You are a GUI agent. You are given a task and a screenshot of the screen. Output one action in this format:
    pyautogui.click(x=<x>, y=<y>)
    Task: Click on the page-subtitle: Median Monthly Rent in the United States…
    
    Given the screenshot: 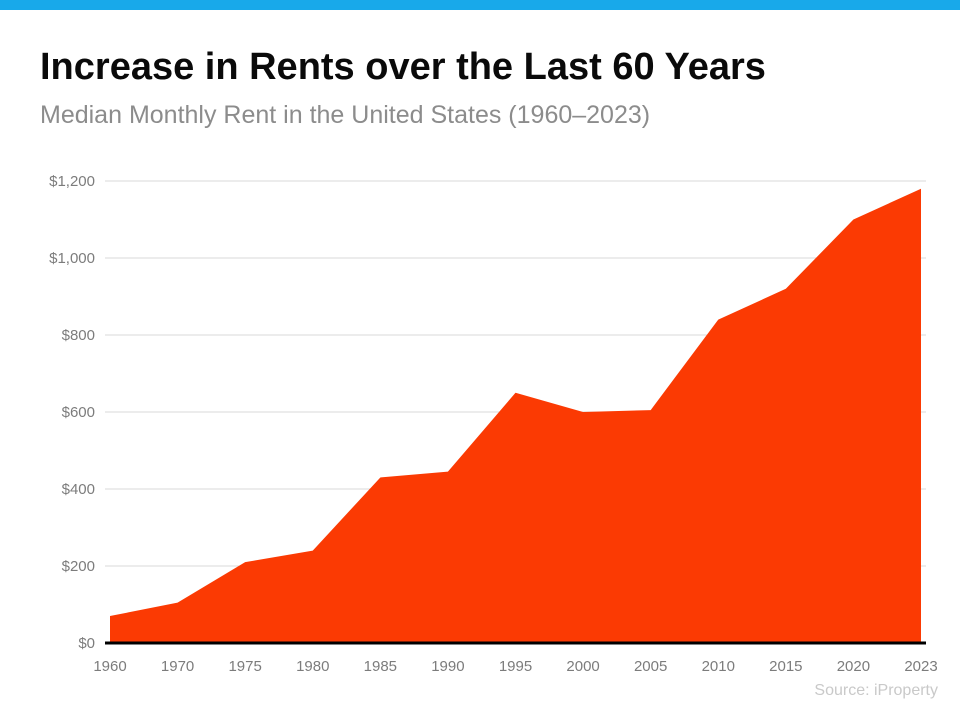 What is the action you would take?
    pyautogui.click(x=345, y=115)
    